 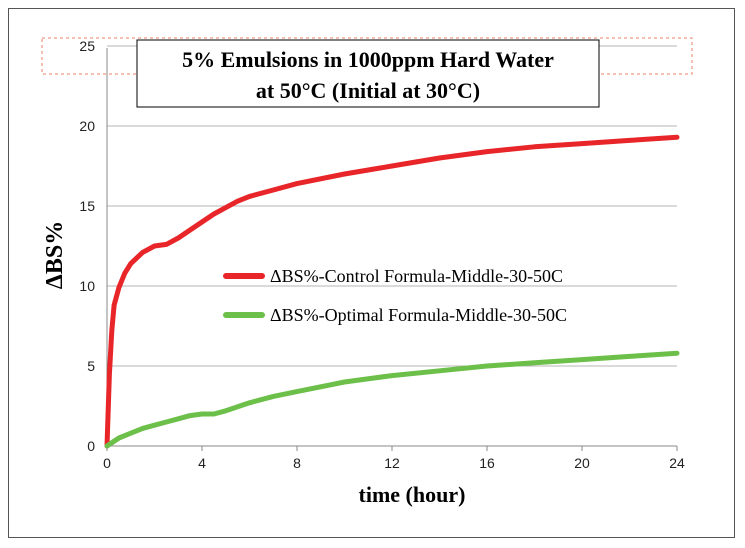 I want to click on chart-title-line-1: 5% Emulsions in 1000ppm Hard Water, so click(x=368, y=59).